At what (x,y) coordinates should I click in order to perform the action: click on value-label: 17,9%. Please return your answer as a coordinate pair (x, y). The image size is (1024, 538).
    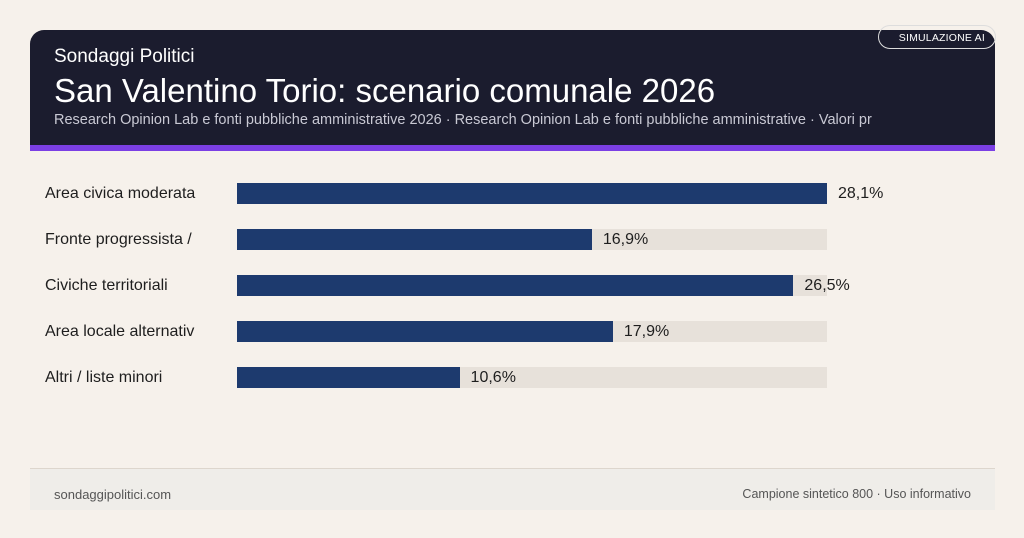
    Looking at the image, I should click on (646, 331).